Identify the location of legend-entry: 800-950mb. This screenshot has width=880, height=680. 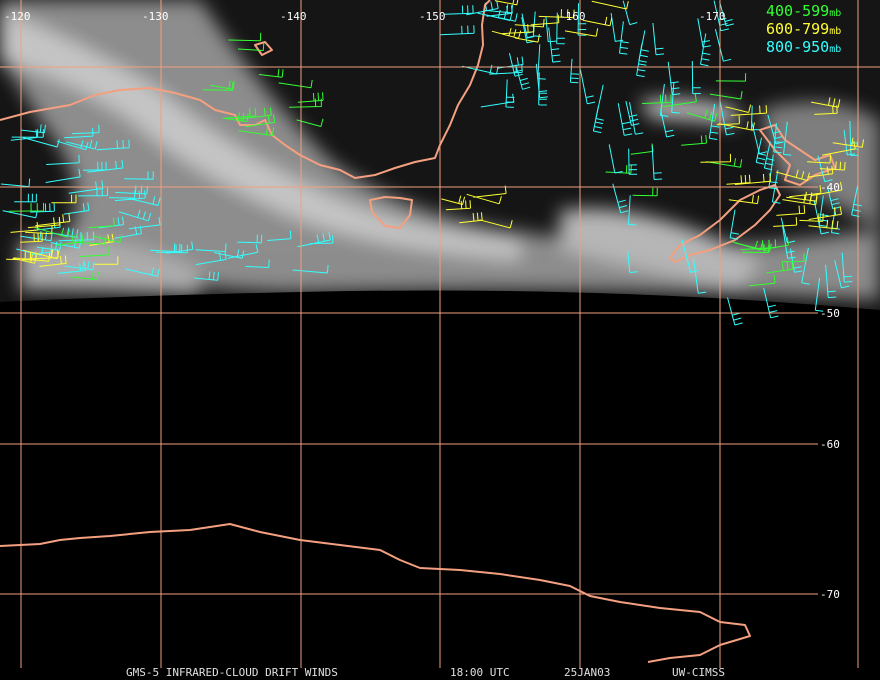
(803, 47).